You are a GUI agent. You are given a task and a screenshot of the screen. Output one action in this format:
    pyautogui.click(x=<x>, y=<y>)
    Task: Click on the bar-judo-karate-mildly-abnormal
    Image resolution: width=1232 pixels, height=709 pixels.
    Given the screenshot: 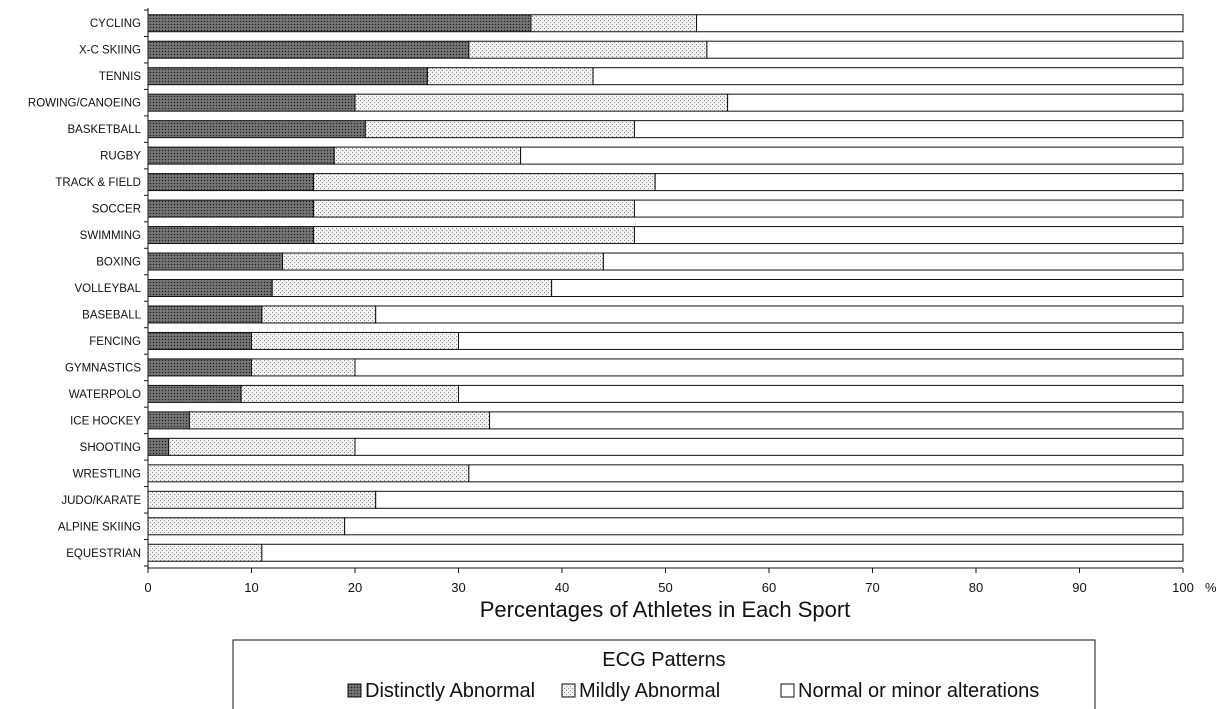 What is the action you would take?
    pyautogui.click(x=262, y=499)
    